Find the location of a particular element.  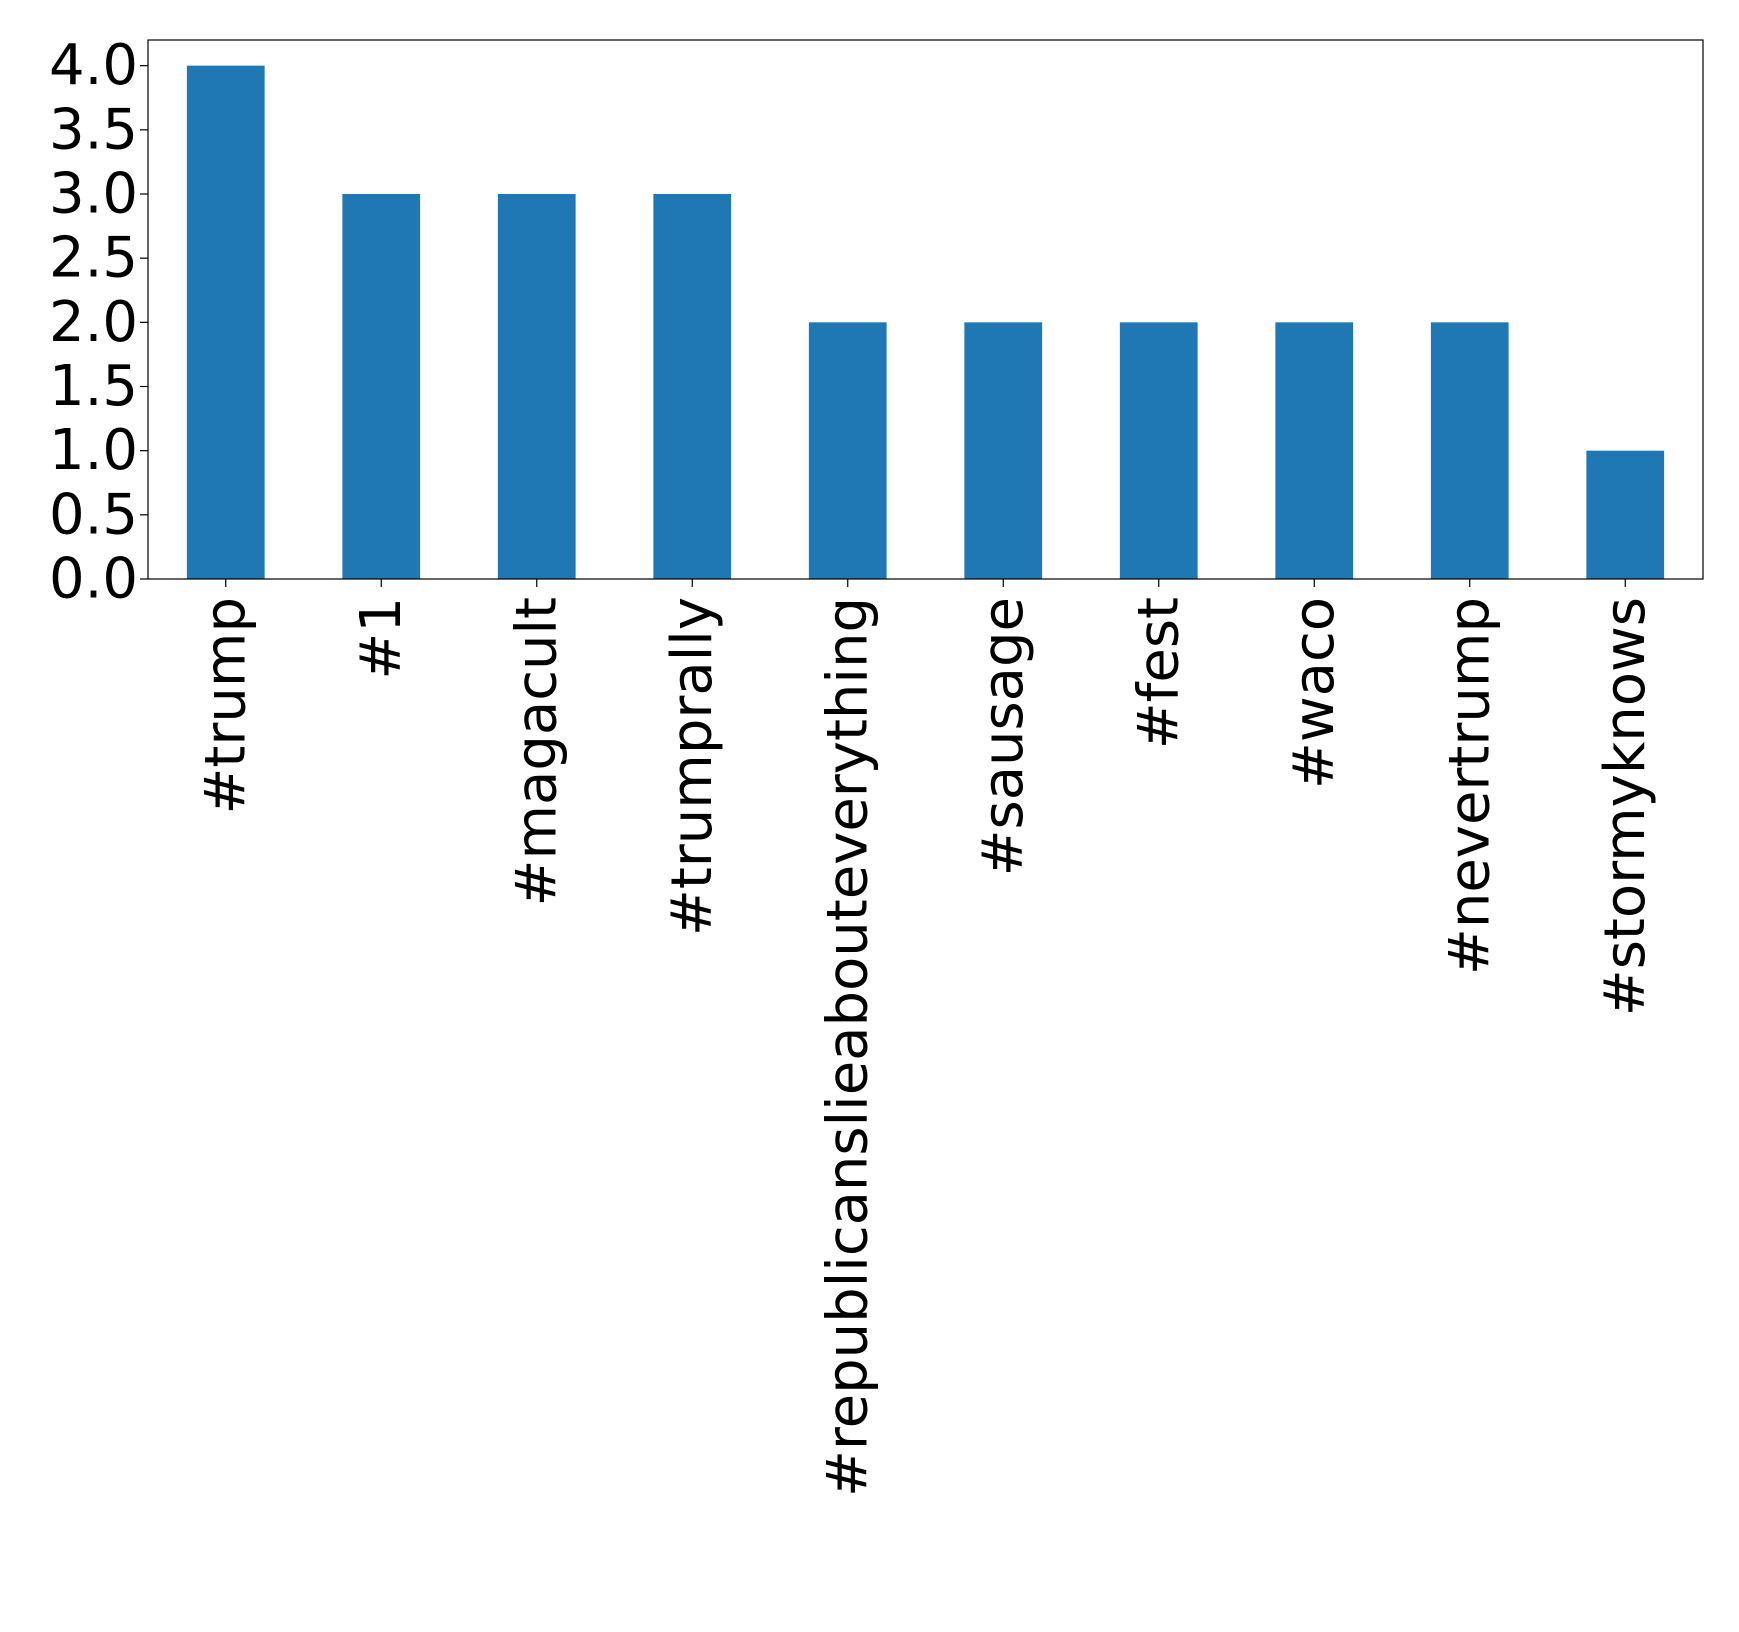

x-tick-label: #trumprally is located at coordinates (692, 766).